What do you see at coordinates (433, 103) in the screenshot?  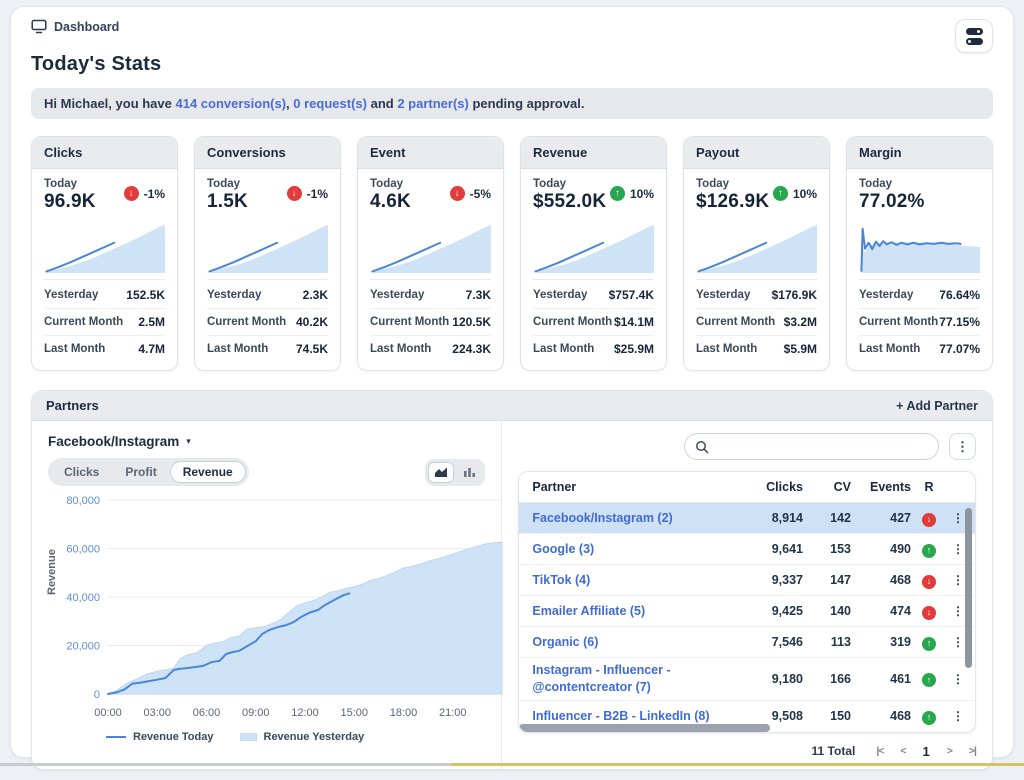 I see `partners-link: 2 partner(s)` at bounding box center [433, 103].